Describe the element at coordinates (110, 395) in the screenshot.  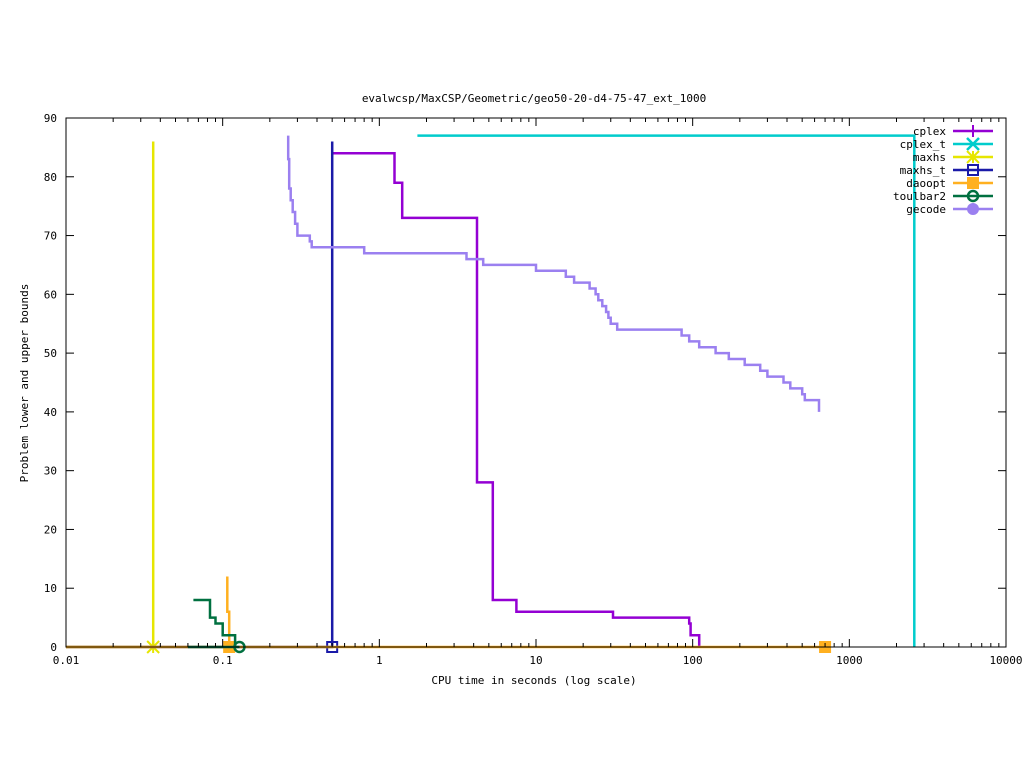
I see `series-line-maxhs` at that location.